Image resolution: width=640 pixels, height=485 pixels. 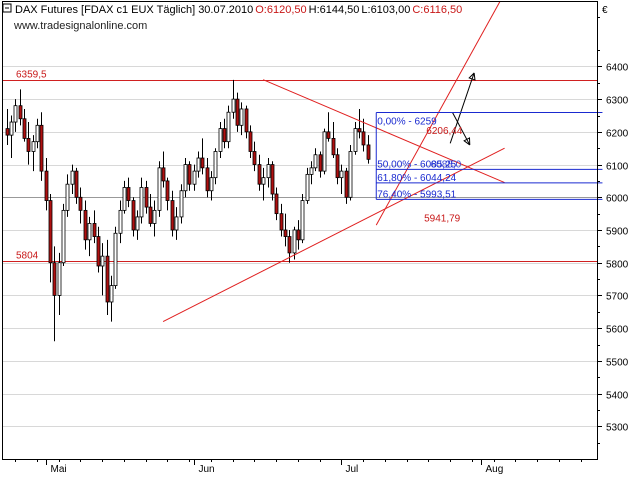 I want to click on y-tick-label: 5500, so click(x=617, y=363).